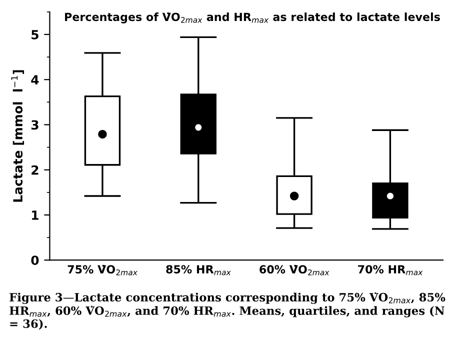 The height and width of the screenshot is (340, 452). What do you see at coordinates (228, 311) in the screenshot?
I see `text: Figure 3—Lactate concentrations corresponding to 75% V̇O$_{2max}$, 85% HR$_{max}$, 60% V̇O$_{2max}$, and 70% HR$_{max}$. Means, quartiles, and ranges (N = 36).` at bounding box center [228, 311].